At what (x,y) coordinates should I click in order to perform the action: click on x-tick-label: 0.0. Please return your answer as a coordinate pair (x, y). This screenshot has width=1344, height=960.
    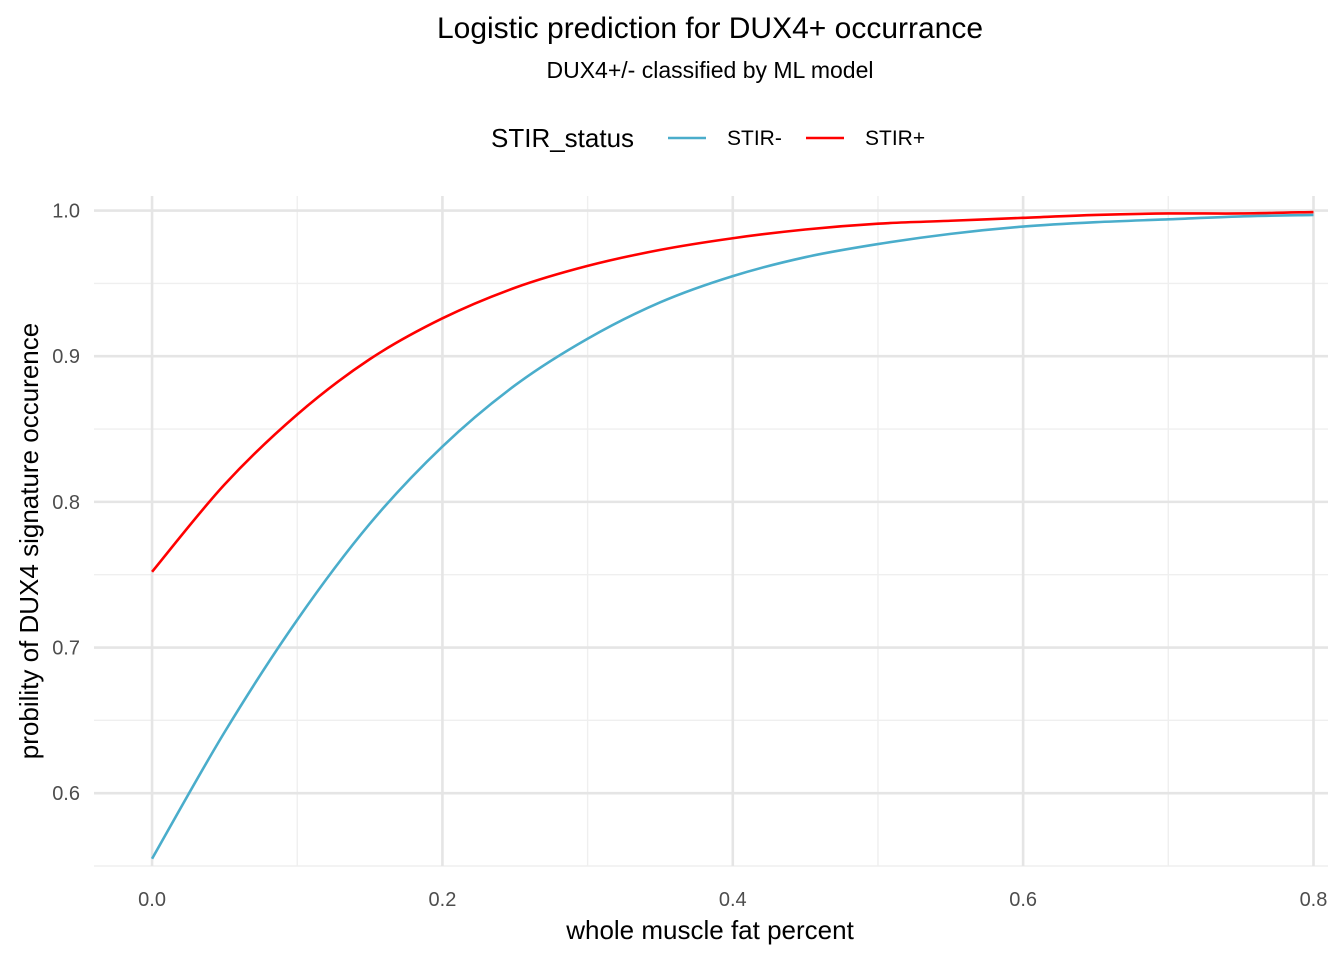
    Looking at the image, I should click on (152, 900).